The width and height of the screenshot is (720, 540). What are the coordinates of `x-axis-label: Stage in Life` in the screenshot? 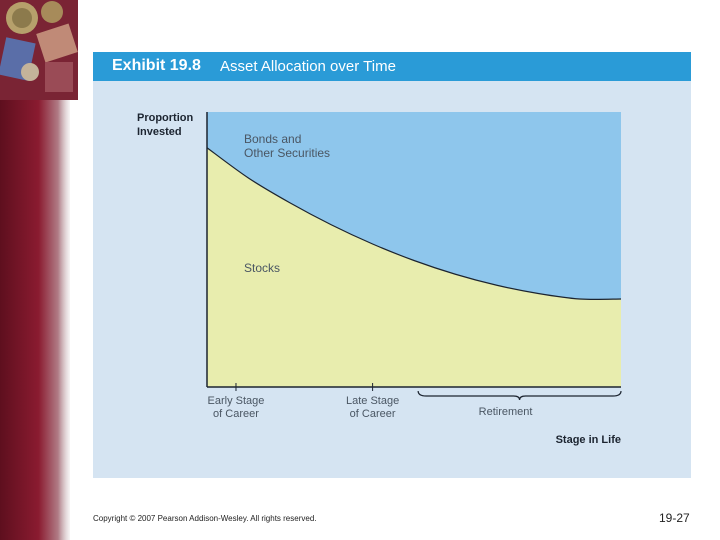 It's located at (588, 440).